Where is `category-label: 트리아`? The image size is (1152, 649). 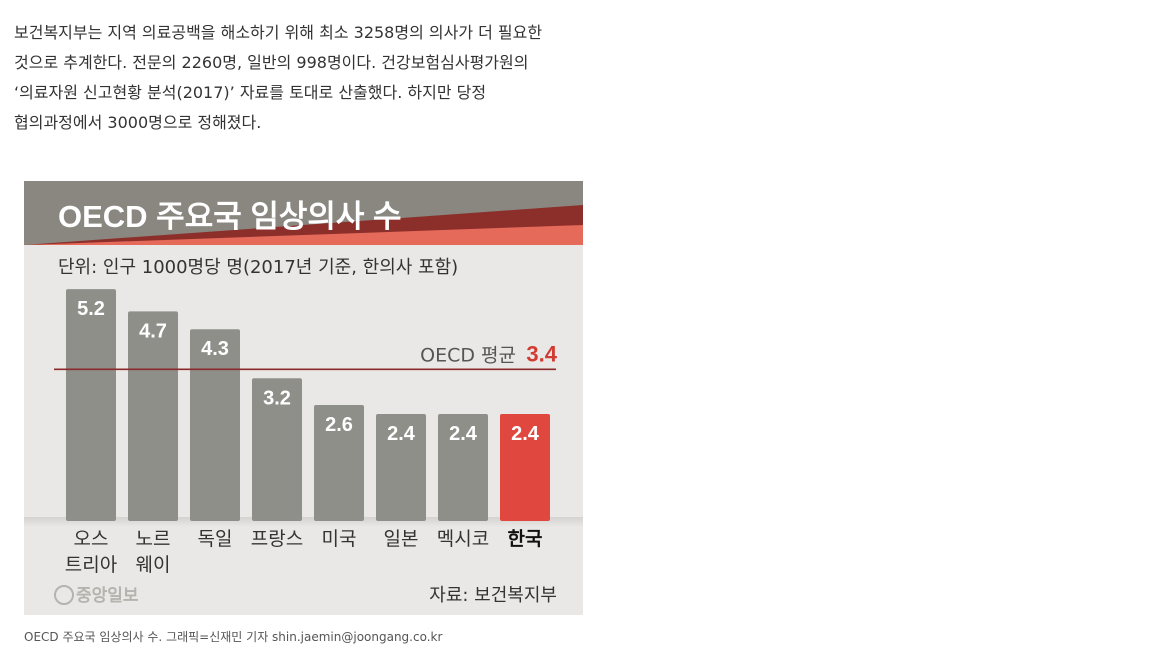 category-label: 트리아 is located at coordinates (91, 565).